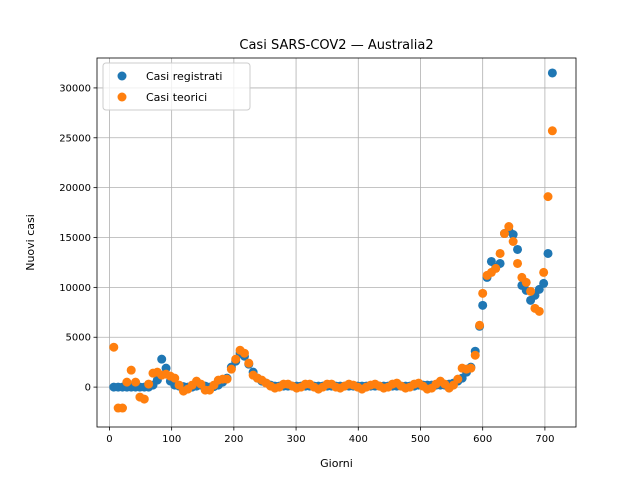 This screenshot has height=480, width=640. Describe the element at coordinates (336, 463) in the screenshot. I see `x-axis-label: Giorni` at that location.